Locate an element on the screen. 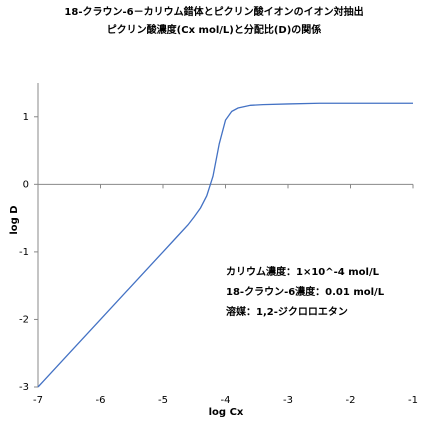  annotation: カリウム濃度：1×10^-4 mol/L is located at coordinates (303, 271).